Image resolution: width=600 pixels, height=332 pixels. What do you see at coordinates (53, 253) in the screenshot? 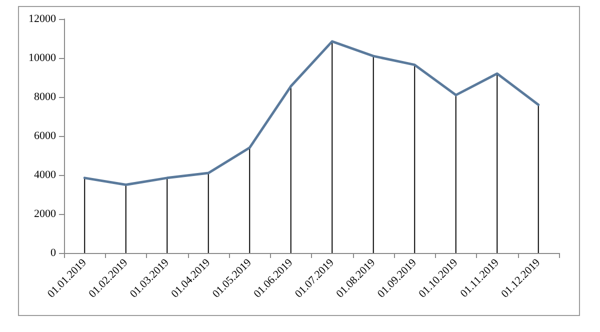
I see `y-tick-label: 0` at bounding box center [53, 253].